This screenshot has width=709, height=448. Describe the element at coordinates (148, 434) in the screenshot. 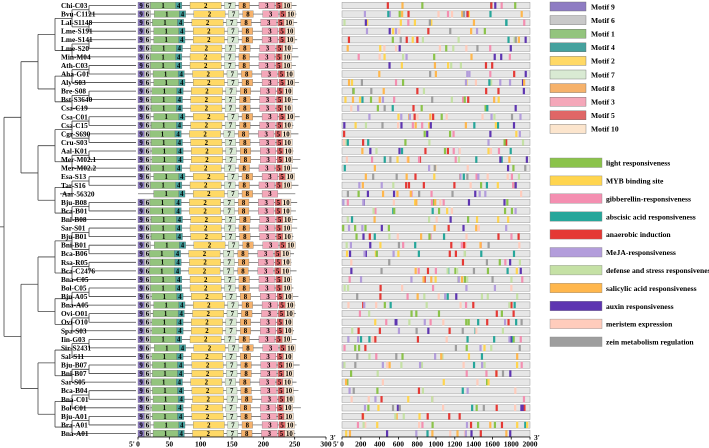

I see `motif-number: 6` at that location.